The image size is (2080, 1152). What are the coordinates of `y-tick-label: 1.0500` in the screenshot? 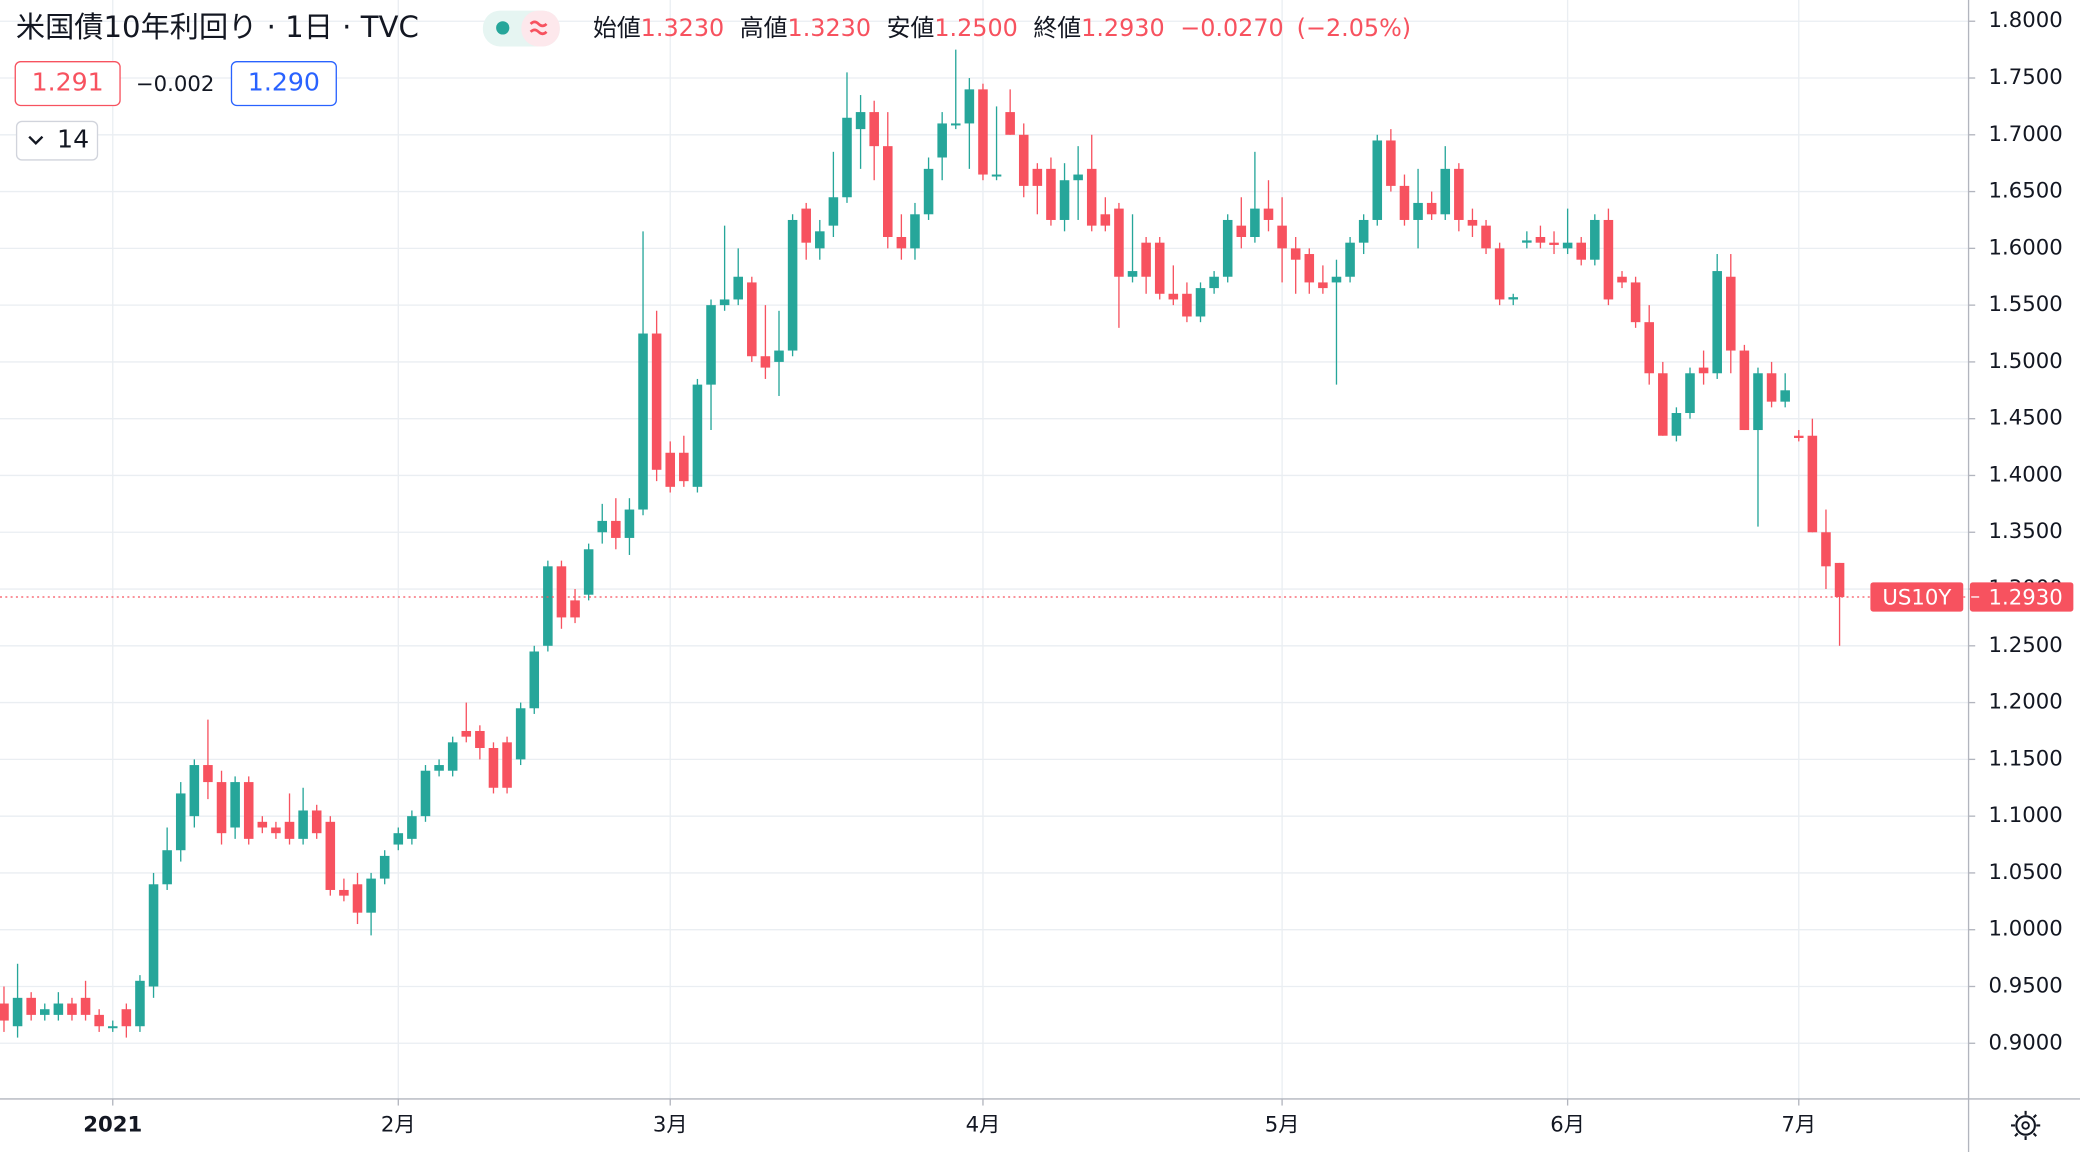 It's located at (2025, 872).